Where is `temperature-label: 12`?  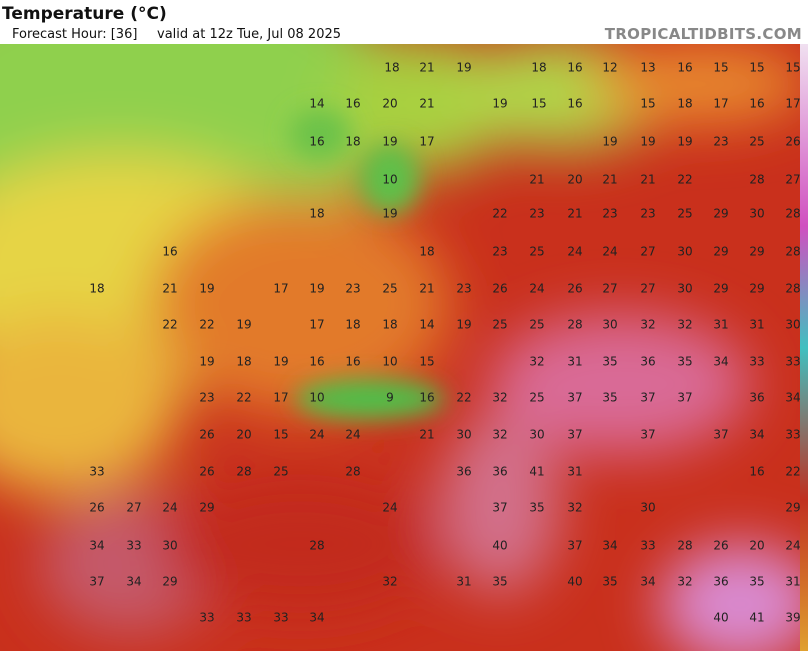
temperature-label: 12 is located at coordinates (609, 68).